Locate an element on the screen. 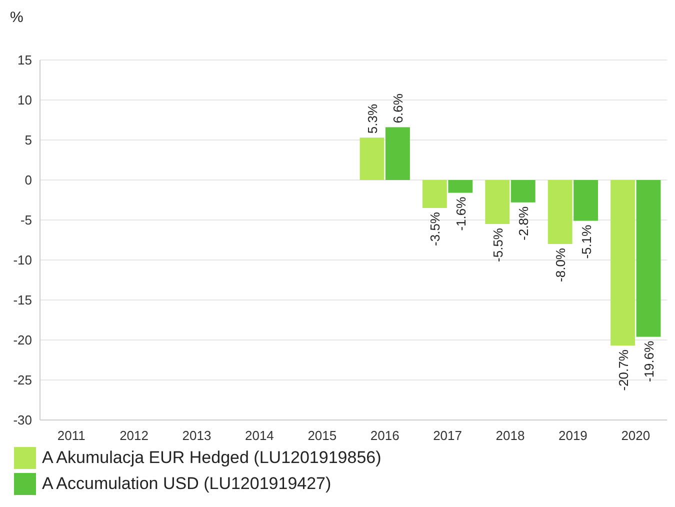 This screenshot has width=675, height=507. legend-label: A Accumulation USD (LU1201919427) is located at coordinates (187, 483).